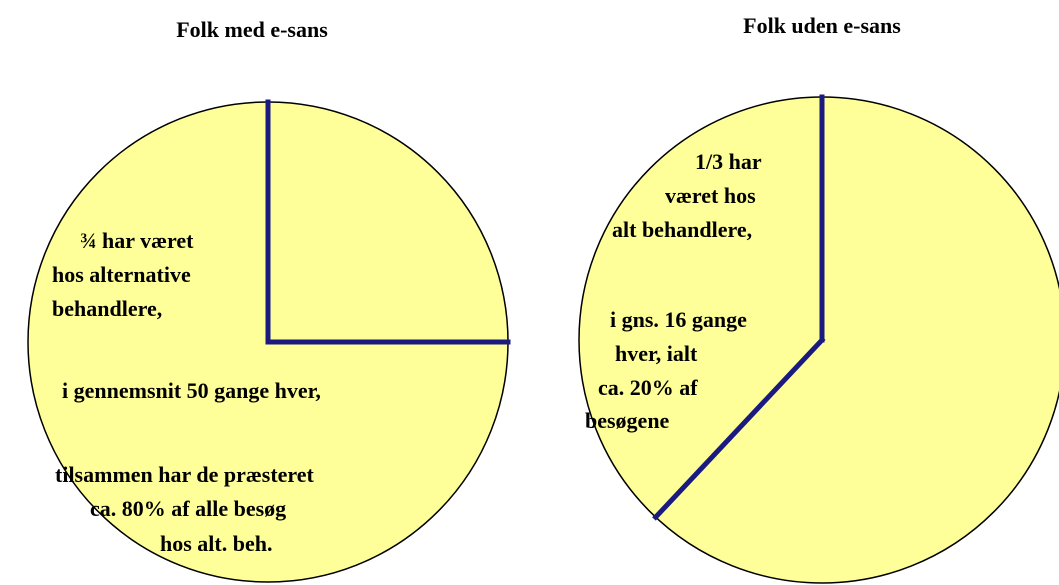 This screenshot has width=1059, height=585. I want to click on chart-title: Folk uden e-sans, so click(822, 25).